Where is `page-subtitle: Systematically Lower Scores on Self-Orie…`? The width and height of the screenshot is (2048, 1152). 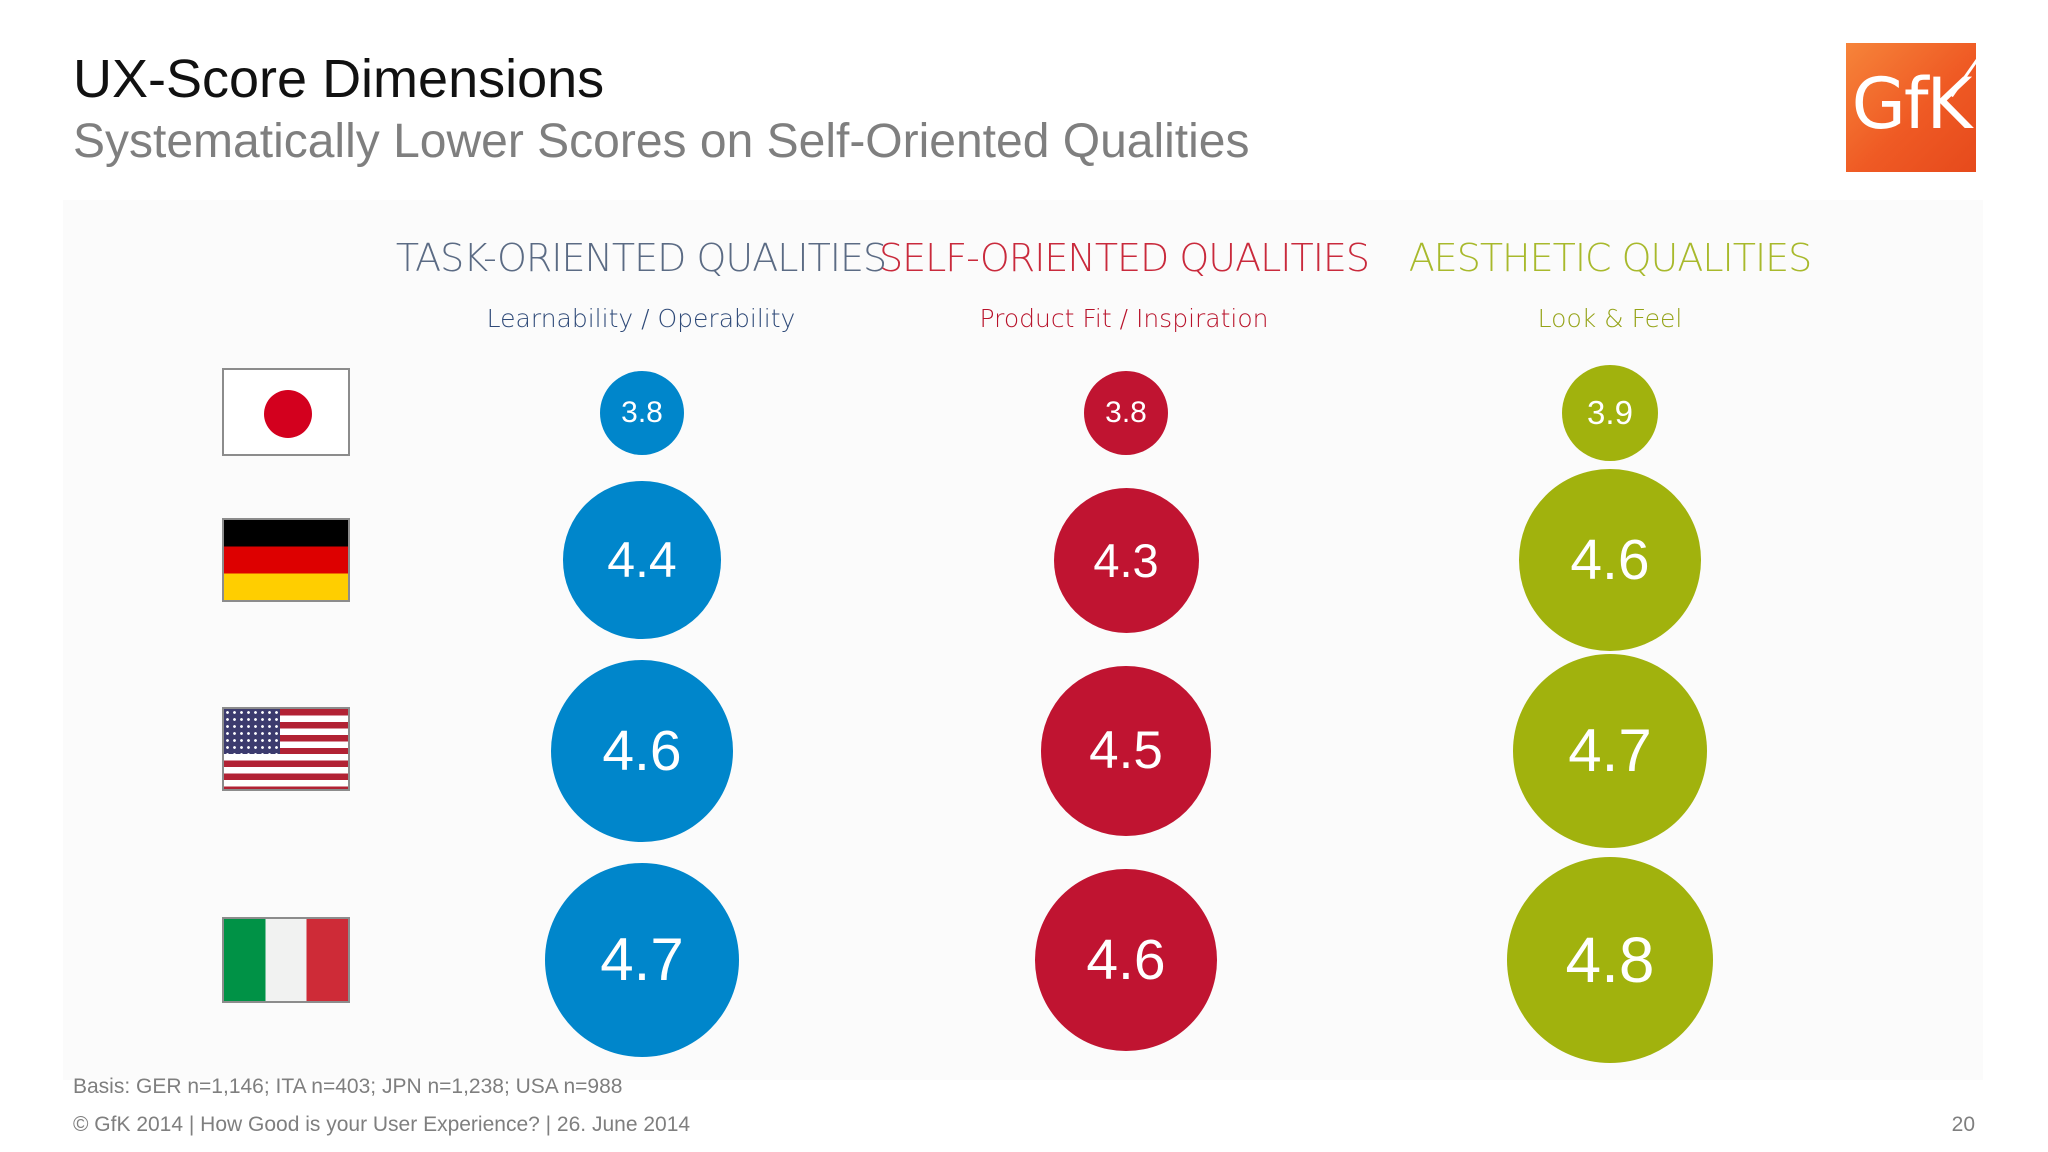 page-subtitle: Systematically Lower Scores on Self-Orie… is located at coordinates (661, 141).